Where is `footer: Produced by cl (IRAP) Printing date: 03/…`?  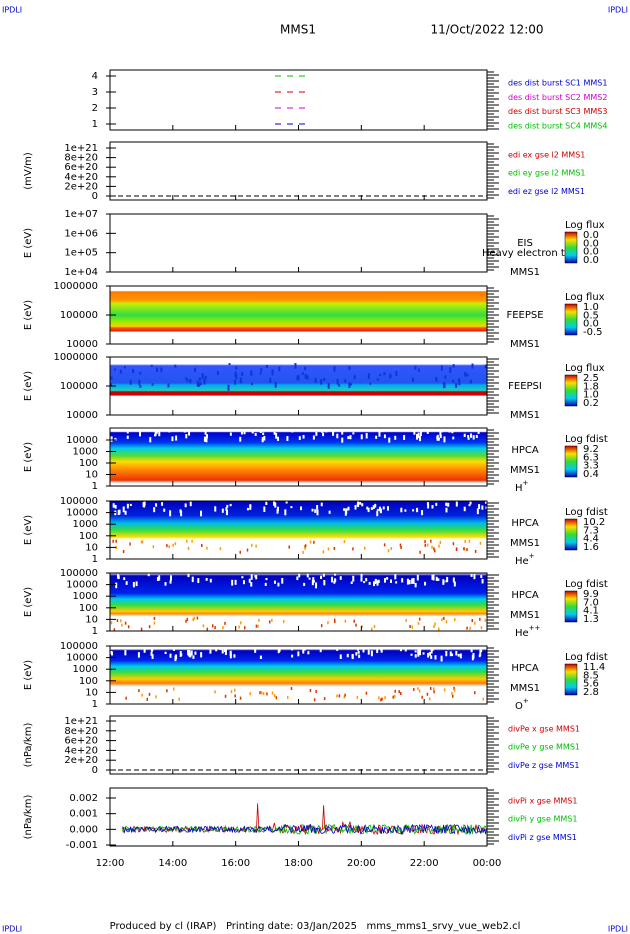 footer: Produced by cl (IRAP) Printing date: 03/… is located at coordinates (315, 926).